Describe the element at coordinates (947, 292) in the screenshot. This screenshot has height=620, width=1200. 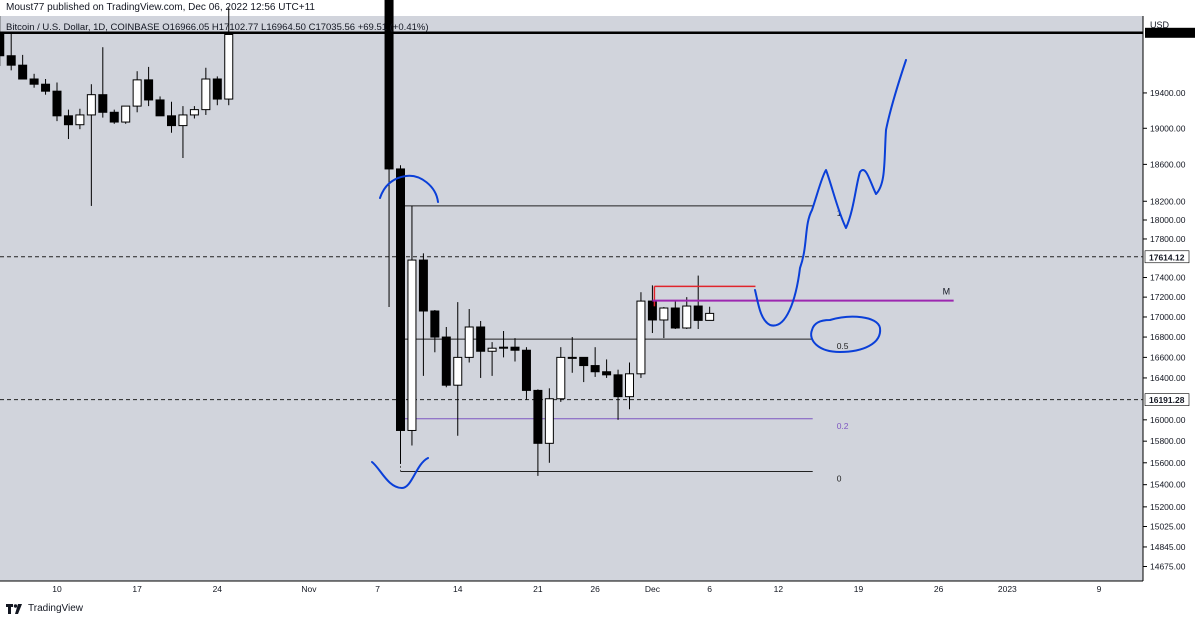
I see `midline-label: M` at that location.